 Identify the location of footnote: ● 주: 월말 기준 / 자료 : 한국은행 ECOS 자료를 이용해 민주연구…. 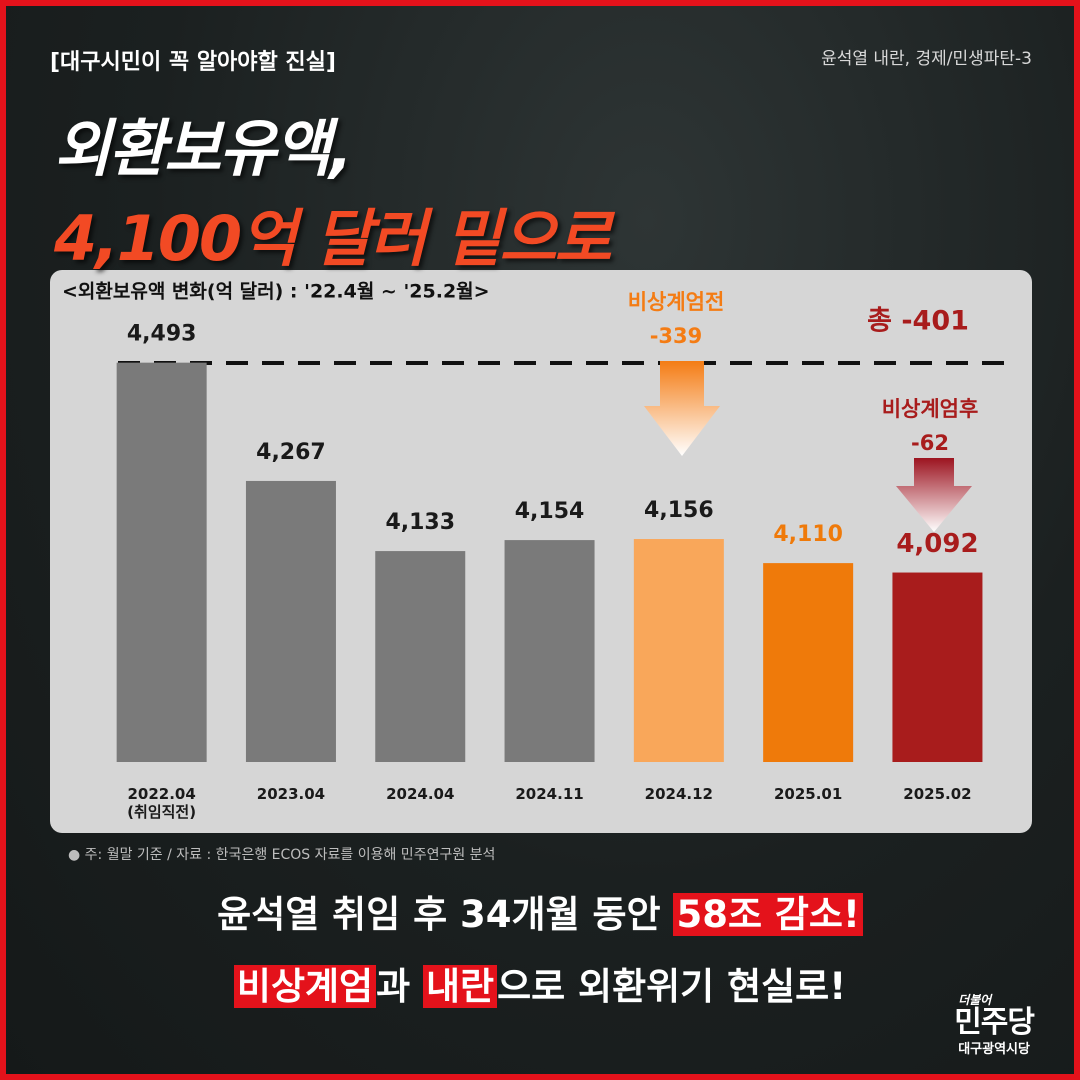
(282, 855).